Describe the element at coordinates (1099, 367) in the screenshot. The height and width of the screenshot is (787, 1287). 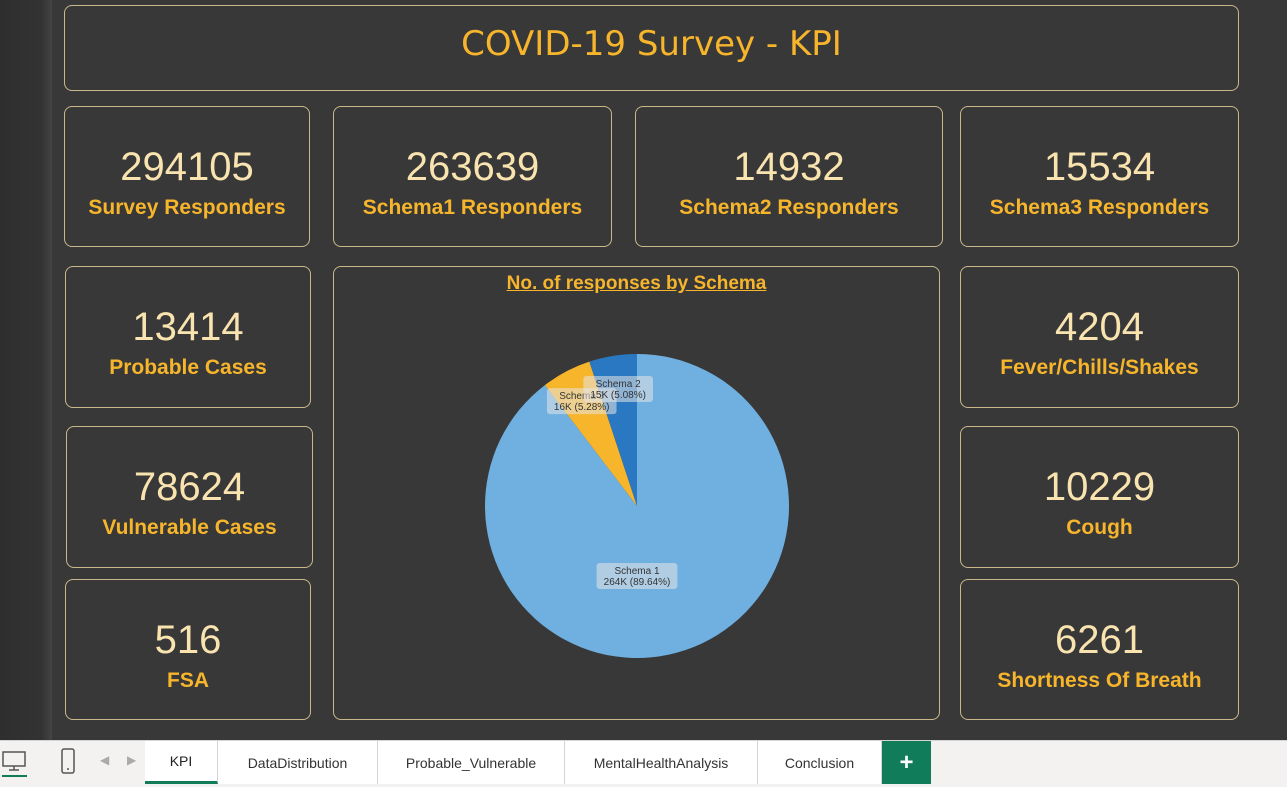
I see `kpi-label: Fever/Chills/Shakes` at that location.